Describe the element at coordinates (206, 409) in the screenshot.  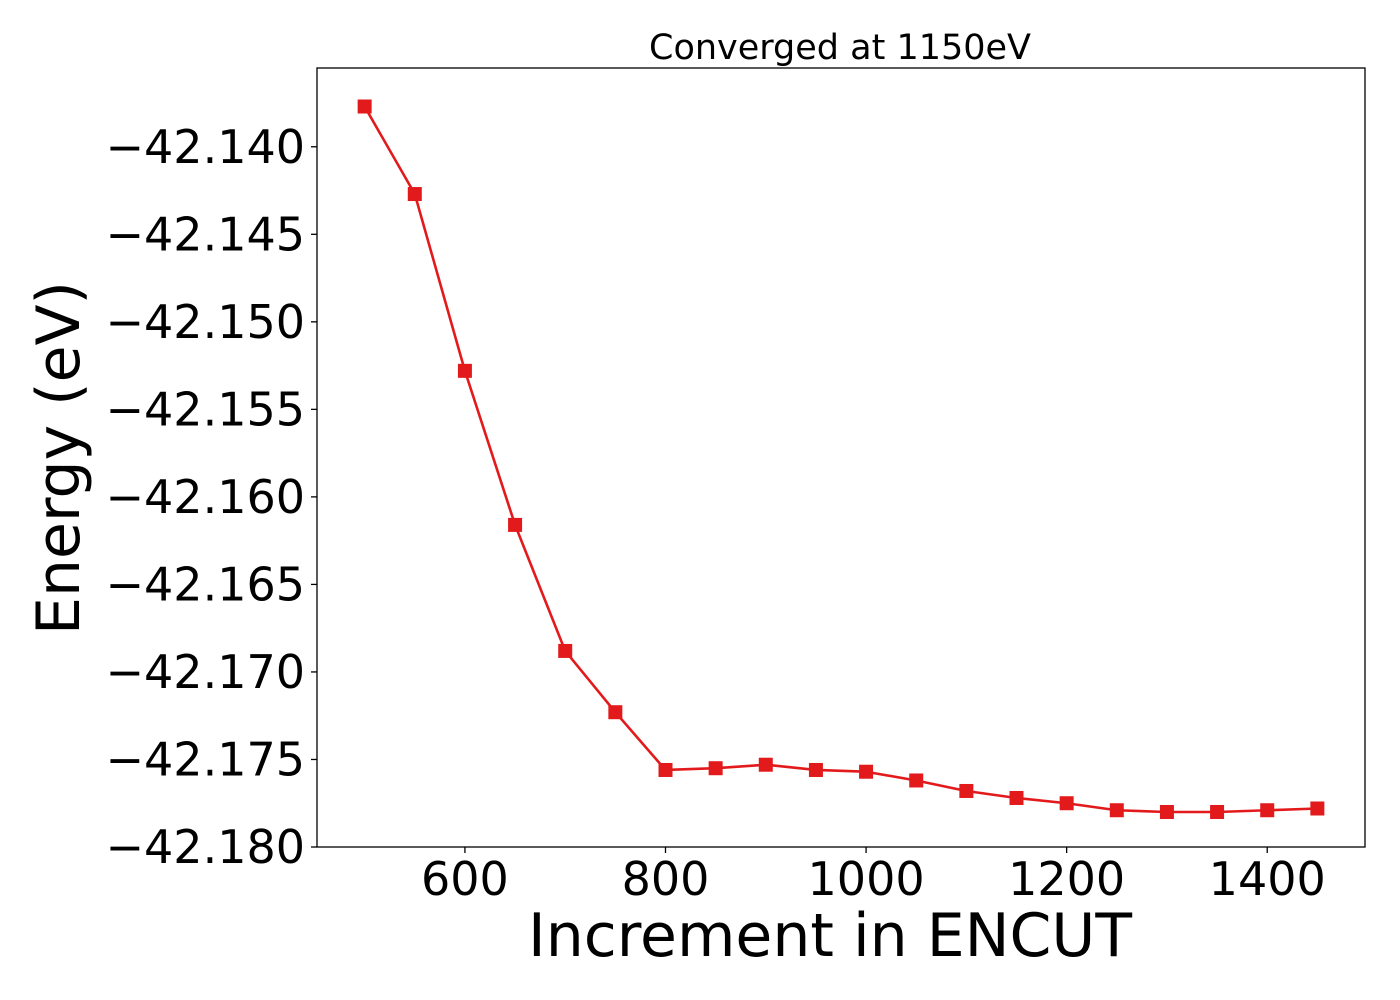
I see `y-tick-label: −42.155` at that location.